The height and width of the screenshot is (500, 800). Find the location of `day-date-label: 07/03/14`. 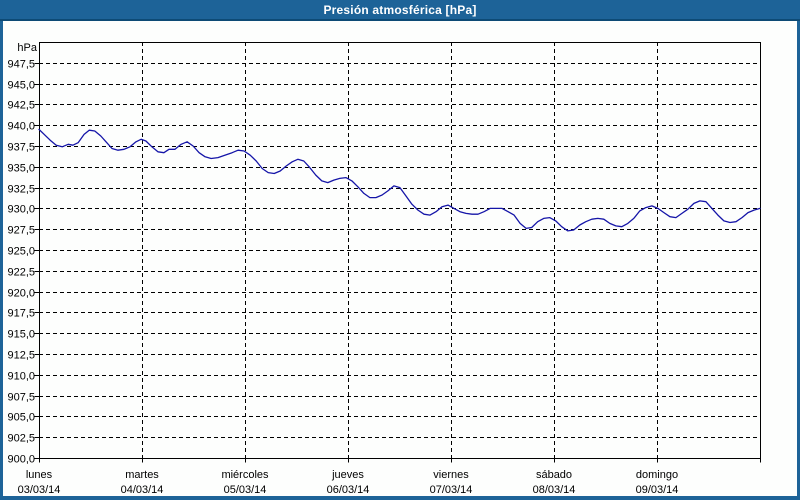

day-date-label: 07/03/14 is located at coordinates (451, 490).